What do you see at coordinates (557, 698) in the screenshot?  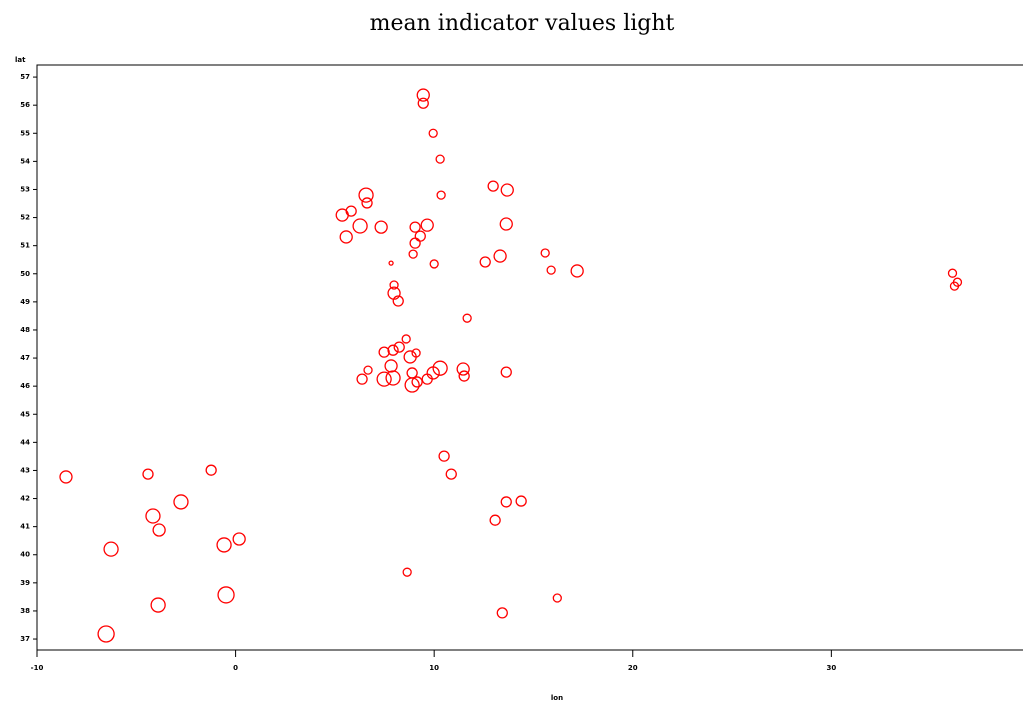 I see `x-axis-label: lon` at bounding box center [557, 698].